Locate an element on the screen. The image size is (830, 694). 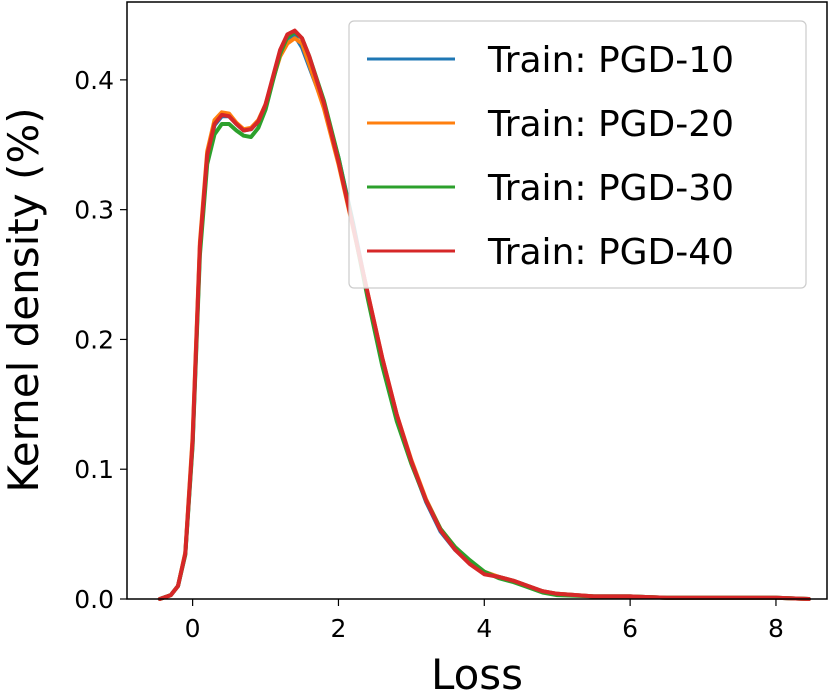
x-tick-label: 8 is located at coordinates (776, 628).